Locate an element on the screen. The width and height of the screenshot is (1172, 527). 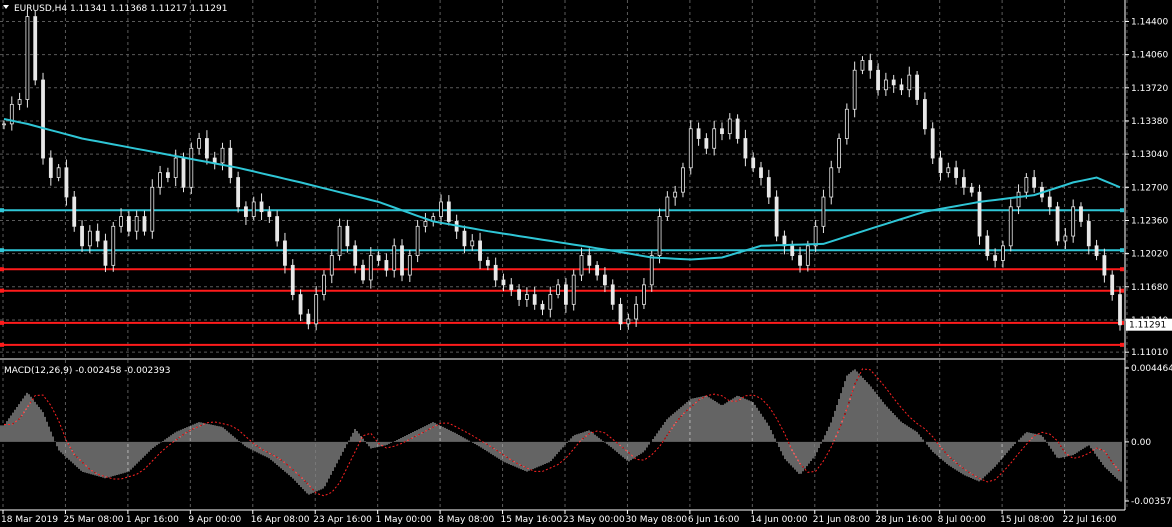
time-tick-label: 15 Jul 08:00 is located at coordinates (1027, 520).